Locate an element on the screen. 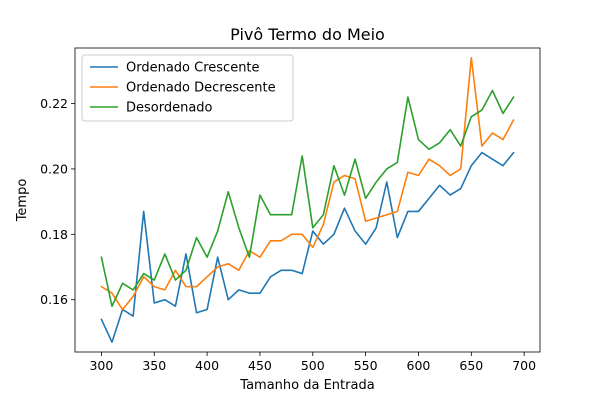 The height and width of the screenshot is (400, 600). x-tick-label: 350 is located at coordinates (154, 365).